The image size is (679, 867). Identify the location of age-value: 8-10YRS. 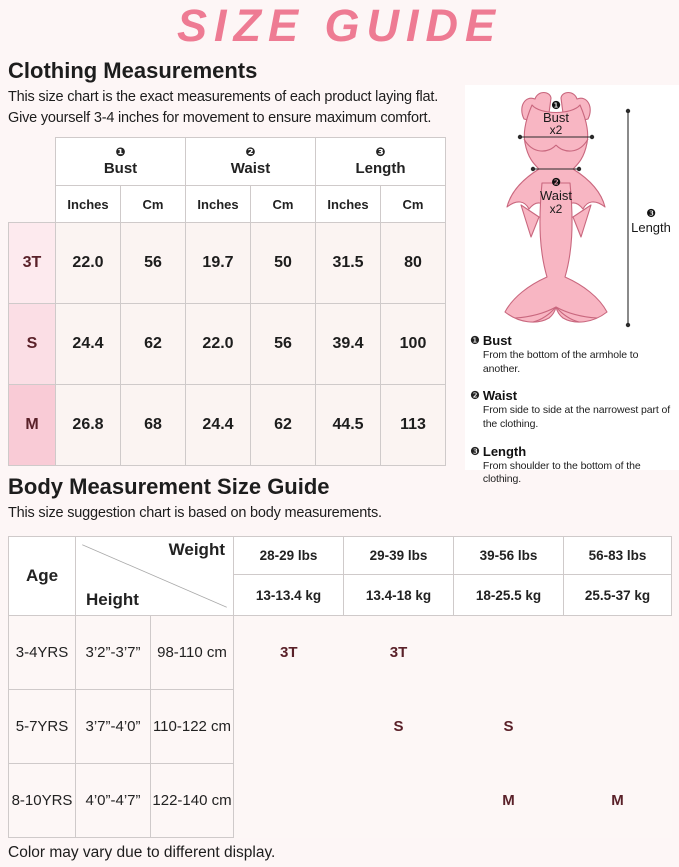
(42, 800).